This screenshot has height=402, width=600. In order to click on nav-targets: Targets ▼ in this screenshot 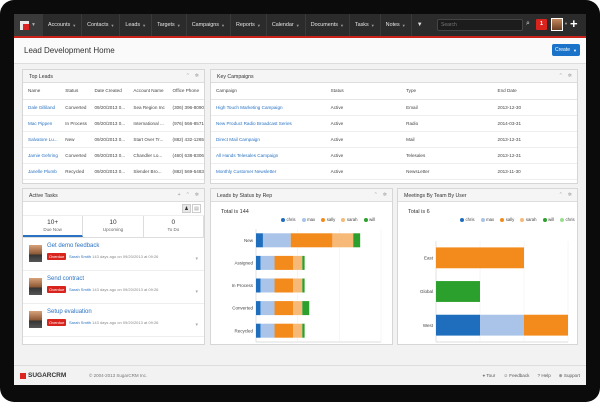, I will do `click(168, 25)`.